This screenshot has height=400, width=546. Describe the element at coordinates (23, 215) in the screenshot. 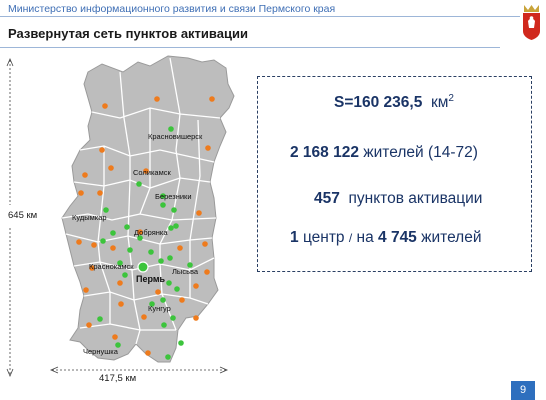

I see `map-height-label: 645 км` at that location.